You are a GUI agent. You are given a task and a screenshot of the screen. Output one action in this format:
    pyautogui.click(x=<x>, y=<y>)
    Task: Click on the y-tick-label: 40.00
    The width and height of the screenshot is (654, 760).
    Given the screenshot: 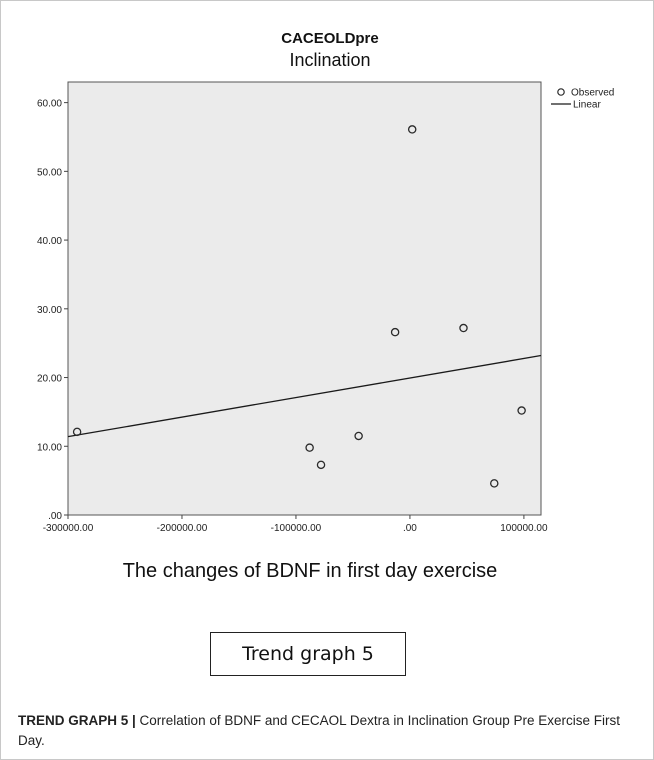 What is the action you would take?
    pyautogui.click(x=49, y=241)
    